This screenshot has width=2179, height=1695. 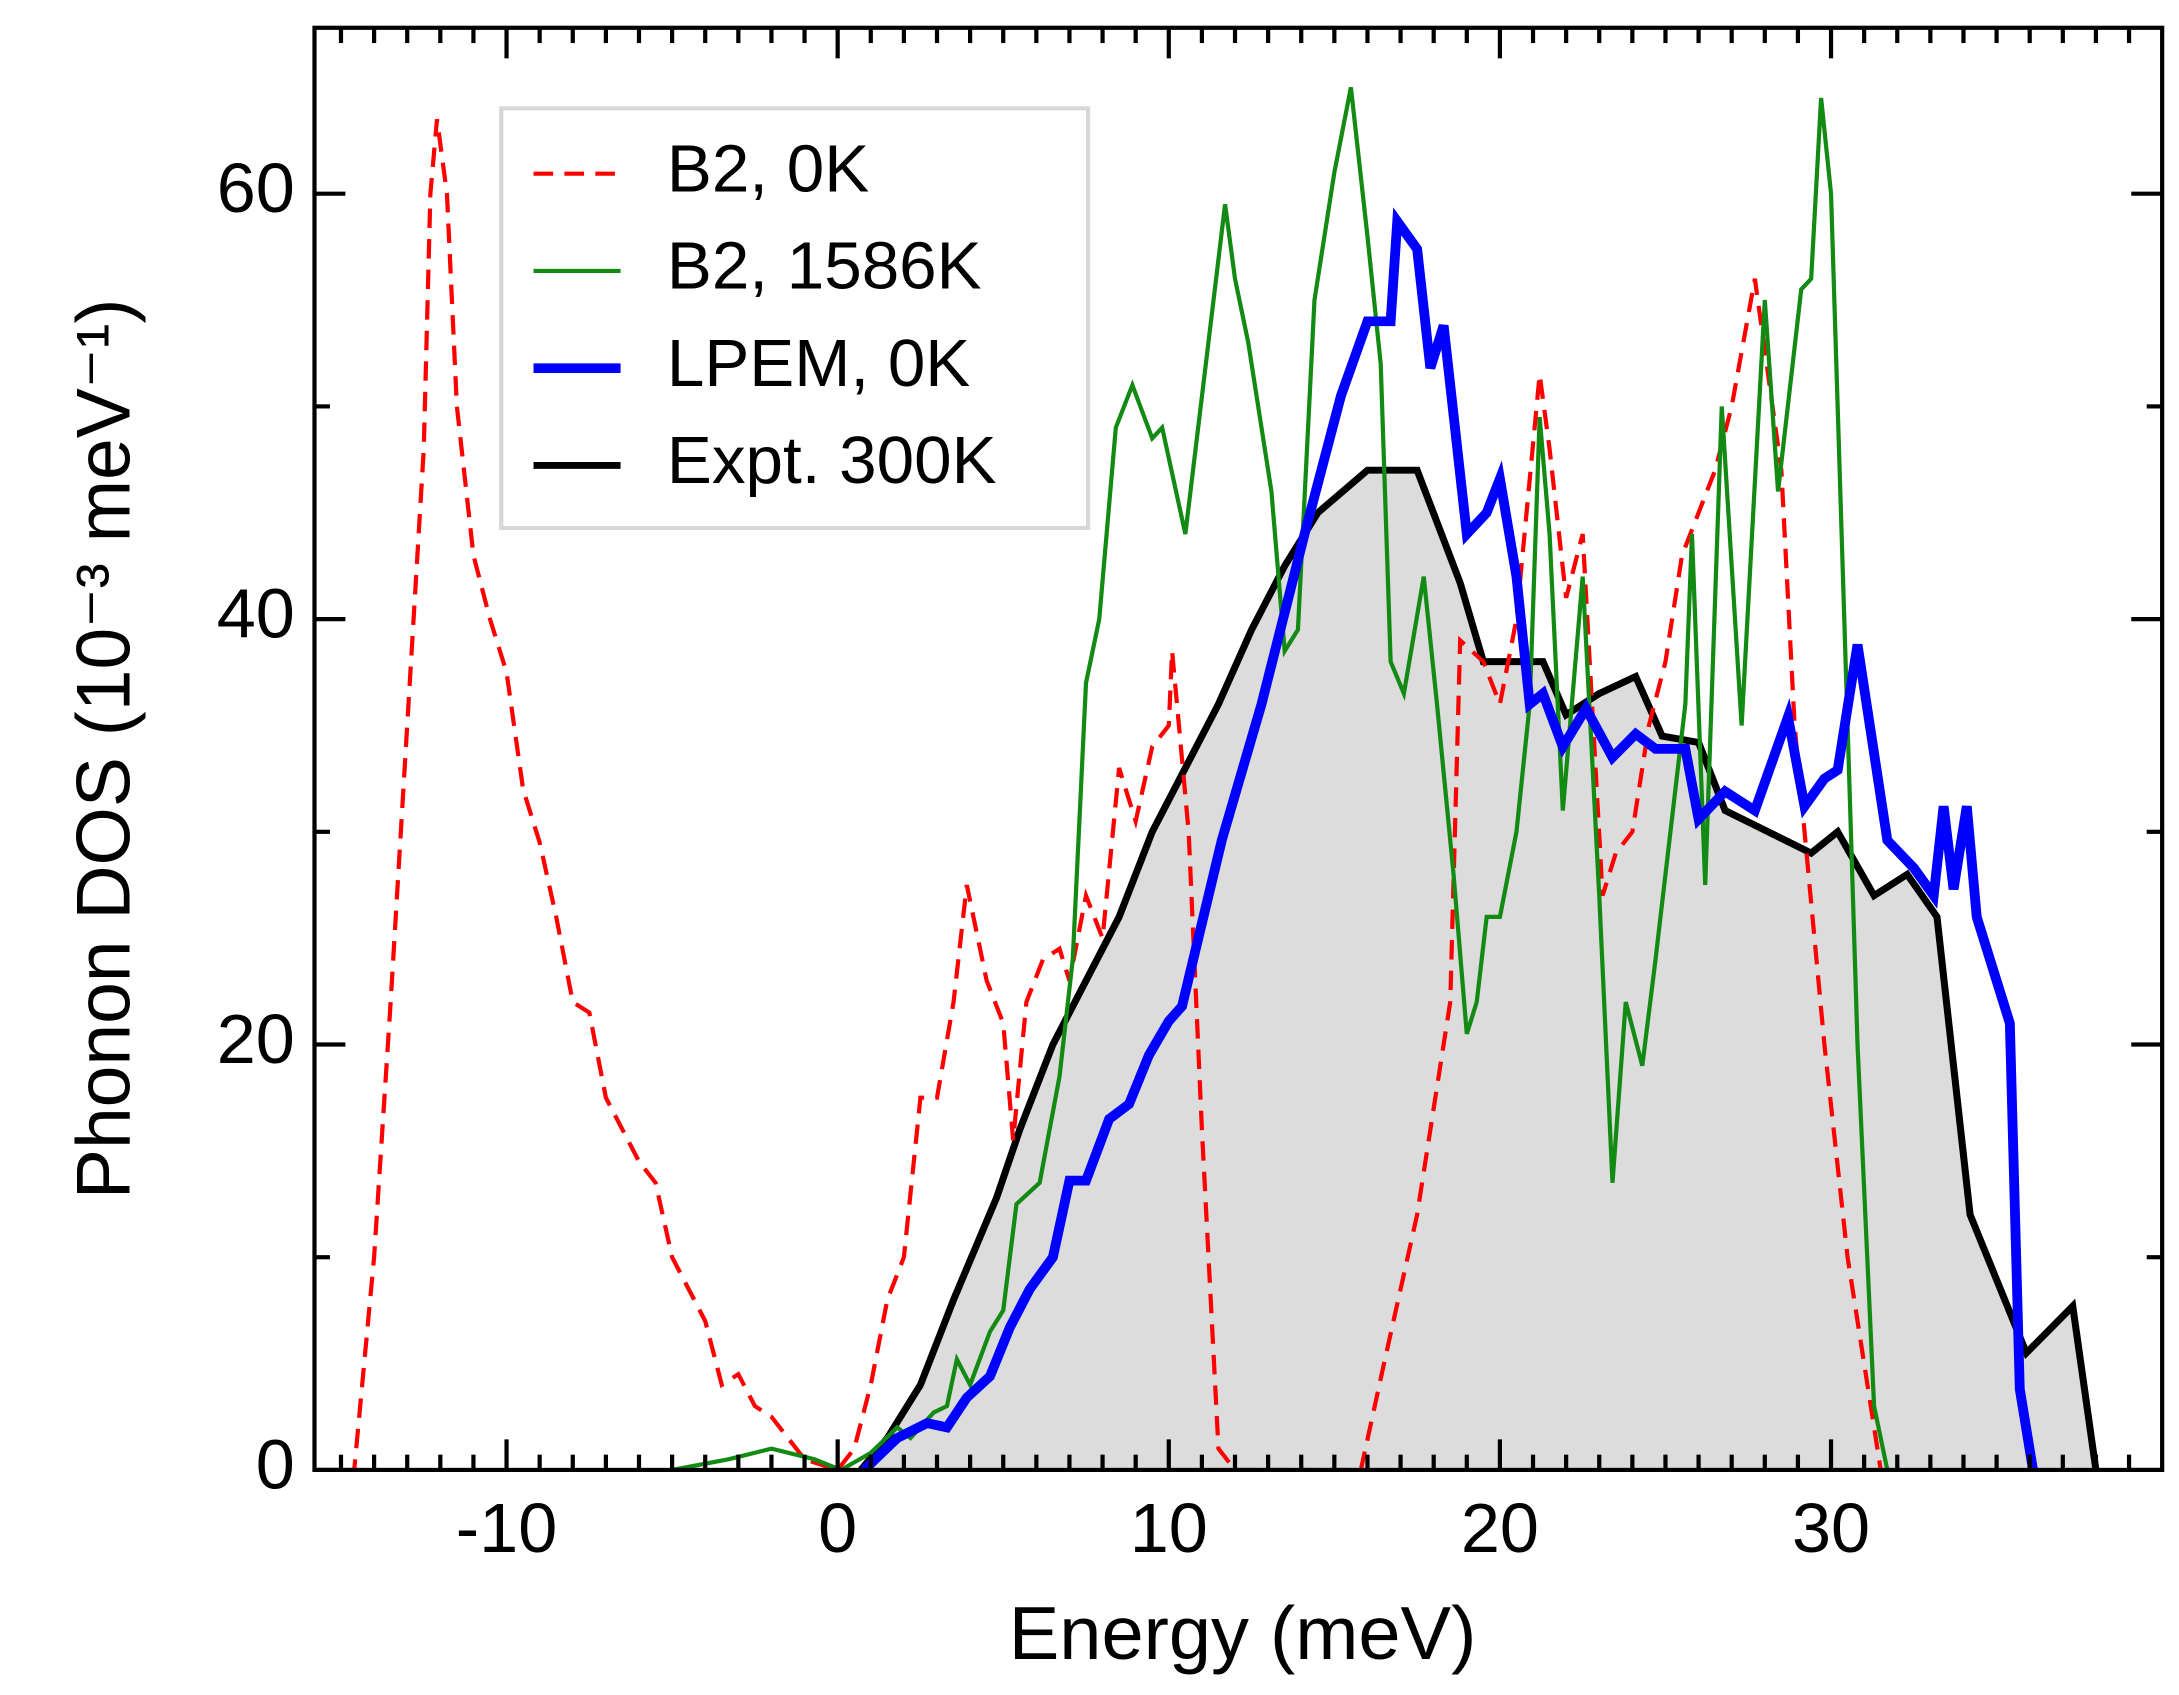 What do you see at coordinates (103, 749) in the screenshot?
I see `y-axis-label: Phonon DOS (10⁻³ meV⁻¹)` at bounding box center [103, 749].